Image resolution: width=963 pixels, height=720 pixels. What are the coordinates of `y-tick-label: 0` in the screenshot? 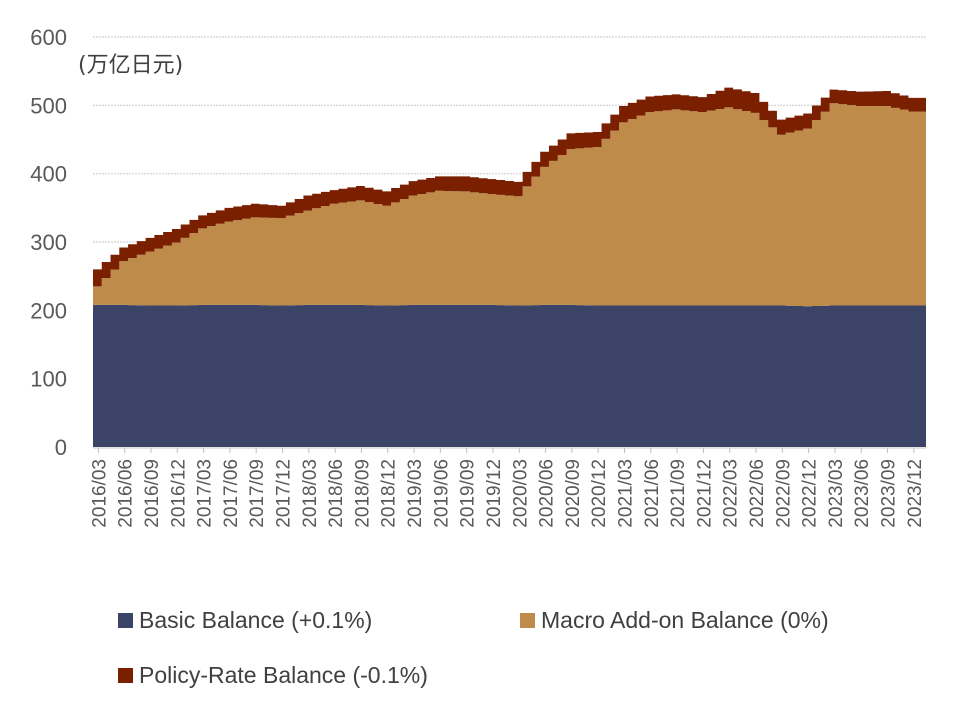 It's located at (61, 447).